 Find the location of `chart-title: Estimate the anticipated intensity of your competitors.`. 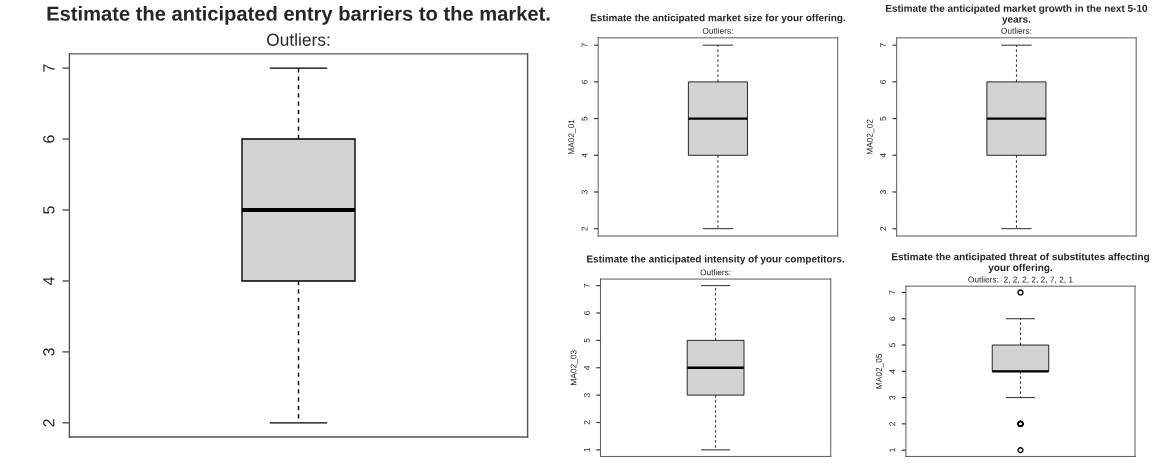

chart-title: Estimate the anticipated intensity of your competitors. is located at coordinates (716, 260).